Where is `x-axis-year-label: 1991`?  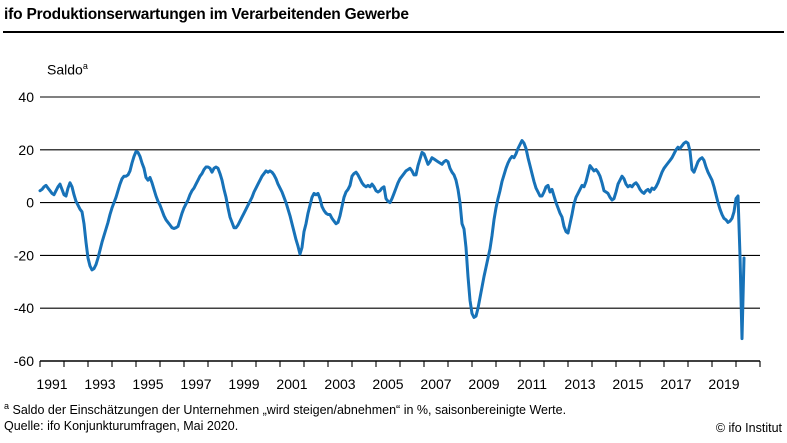
x-axis-year-label: 1991 is located at coordinates (51, 384).